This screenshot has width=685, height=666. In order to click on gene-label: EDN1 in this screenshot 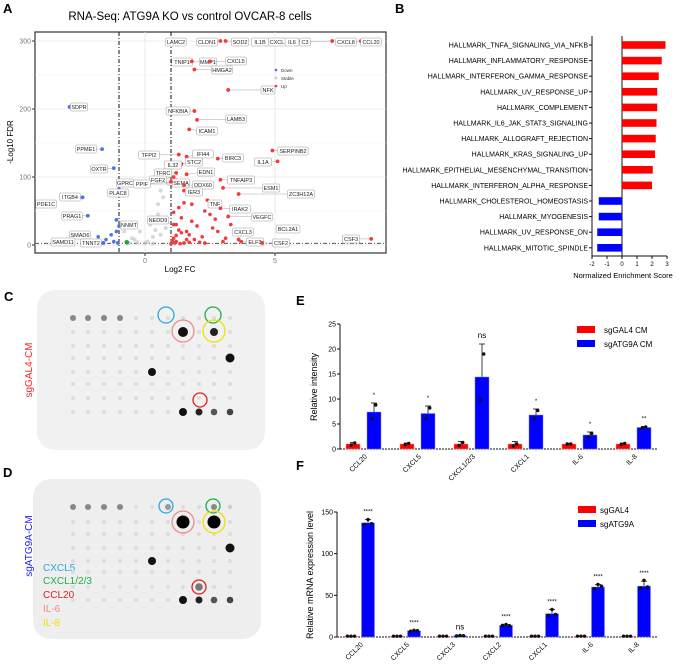, I will do `click(206, 173)`.